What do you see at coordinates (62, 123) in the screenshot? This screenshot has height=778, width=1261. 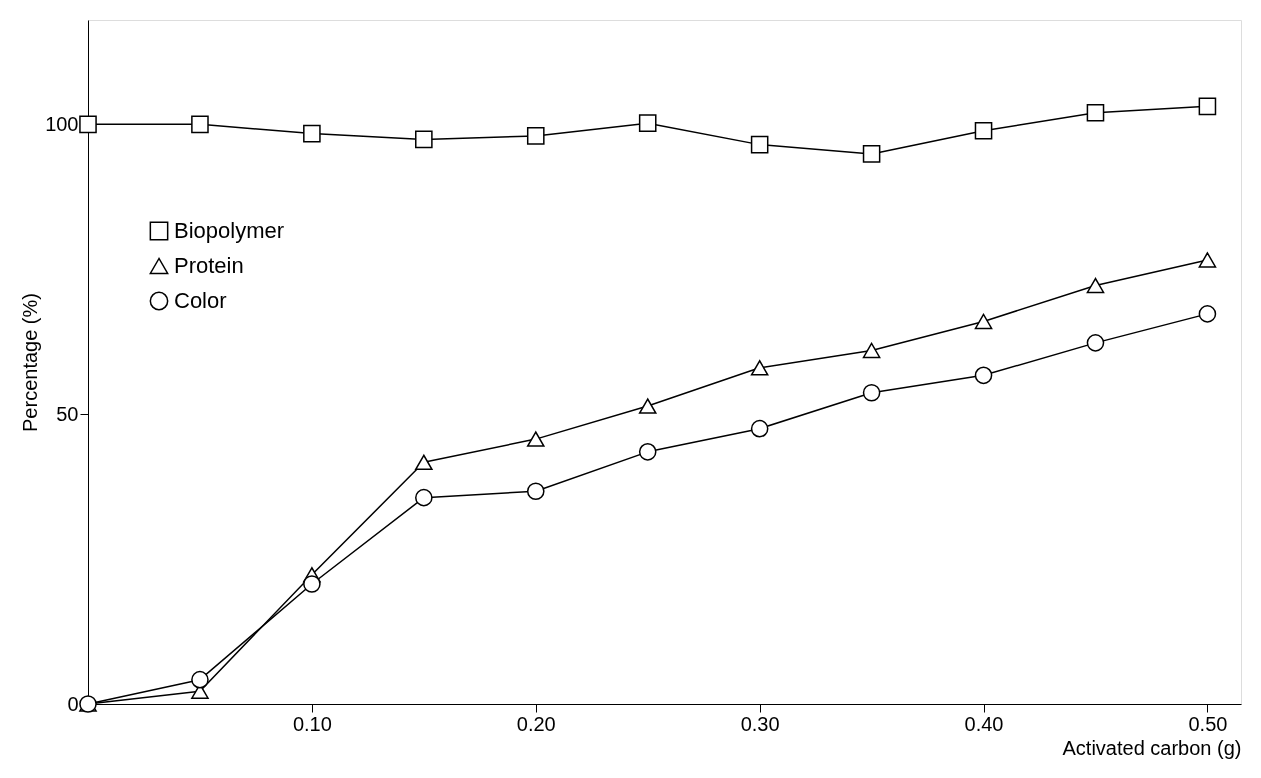 I see `y-tick-label: 100` at bounding box center [62, 123].